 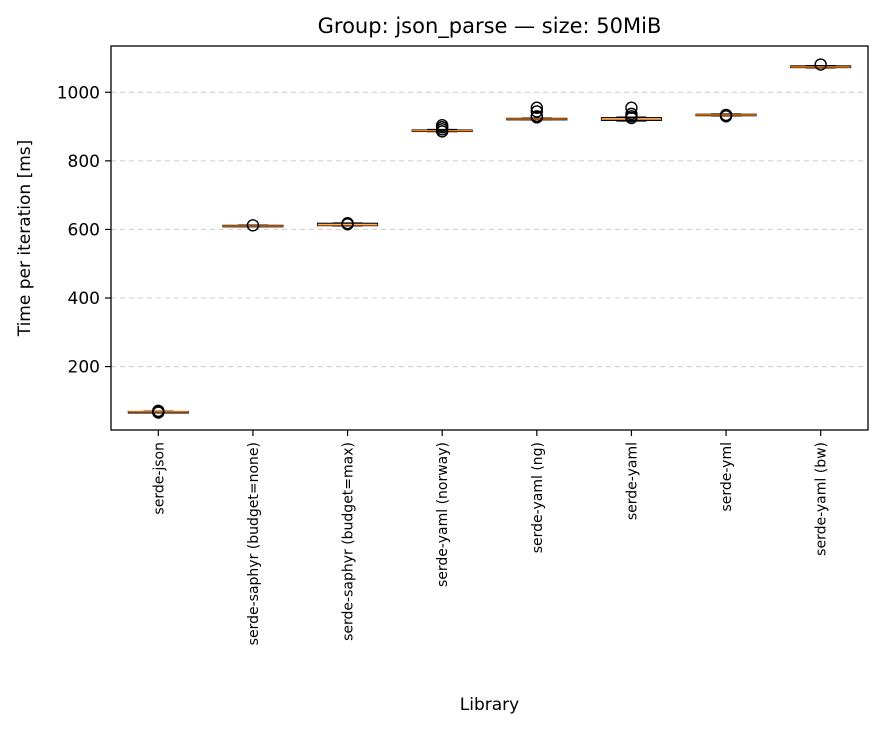 I want to click on x-tick-label: serde-saphyr (budget=none), so click(x=254, y=543).